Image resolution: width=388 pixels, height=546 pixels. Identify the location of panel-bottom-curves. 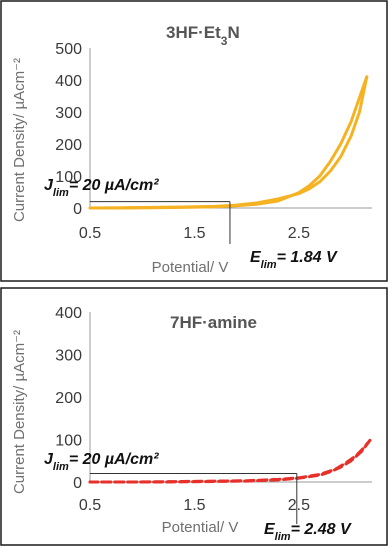
(230, 461).